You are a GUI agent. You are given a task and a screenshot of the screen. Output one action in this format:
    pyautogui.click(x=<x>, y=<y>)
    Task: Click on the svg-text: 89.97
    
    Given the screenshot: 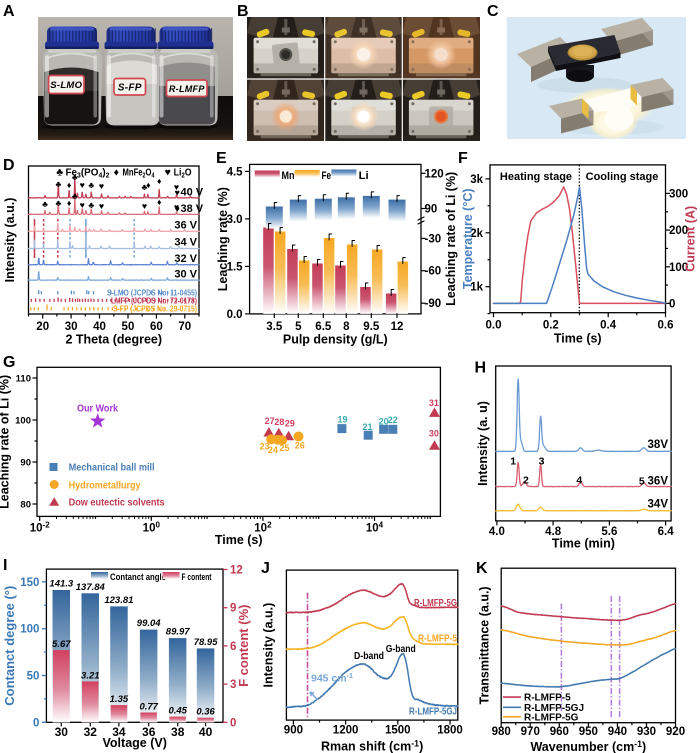 What is the action you would take?
    pyautogui.click(x=178, y=632)
    